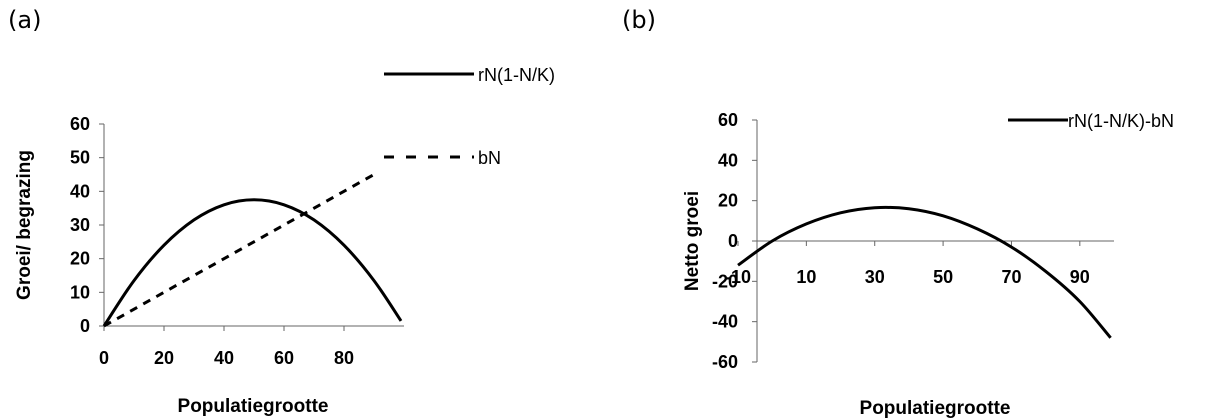  I want to click on y-tick-label: -40, so click(725, 322).